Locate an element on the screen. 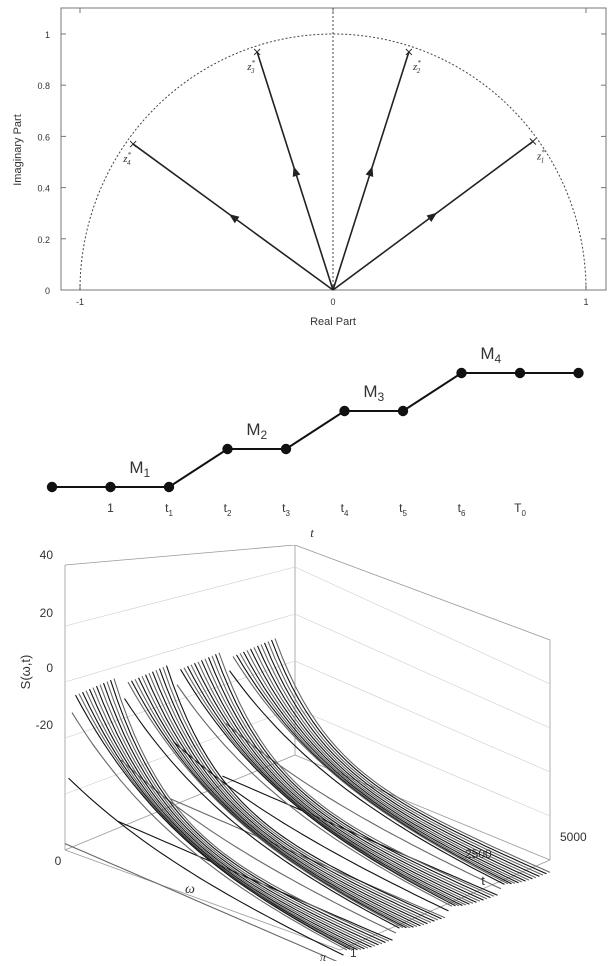 This screenshot has width=610, height=966. omega-axis-label: ω is located at coordinates (190, 889).